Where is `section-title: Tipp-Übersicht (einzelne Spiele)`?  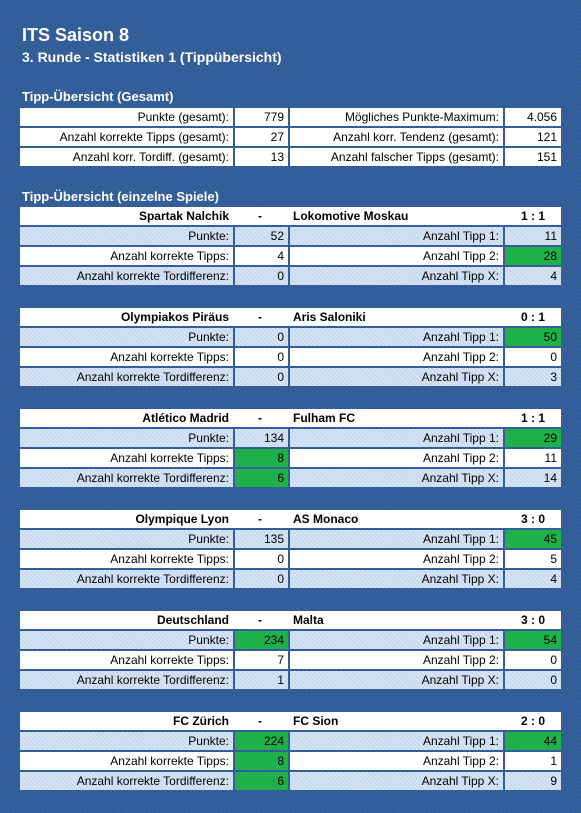
section-title: Tipp-Übersicht (einzelne Spiele) is located at coordinates (120, 196).